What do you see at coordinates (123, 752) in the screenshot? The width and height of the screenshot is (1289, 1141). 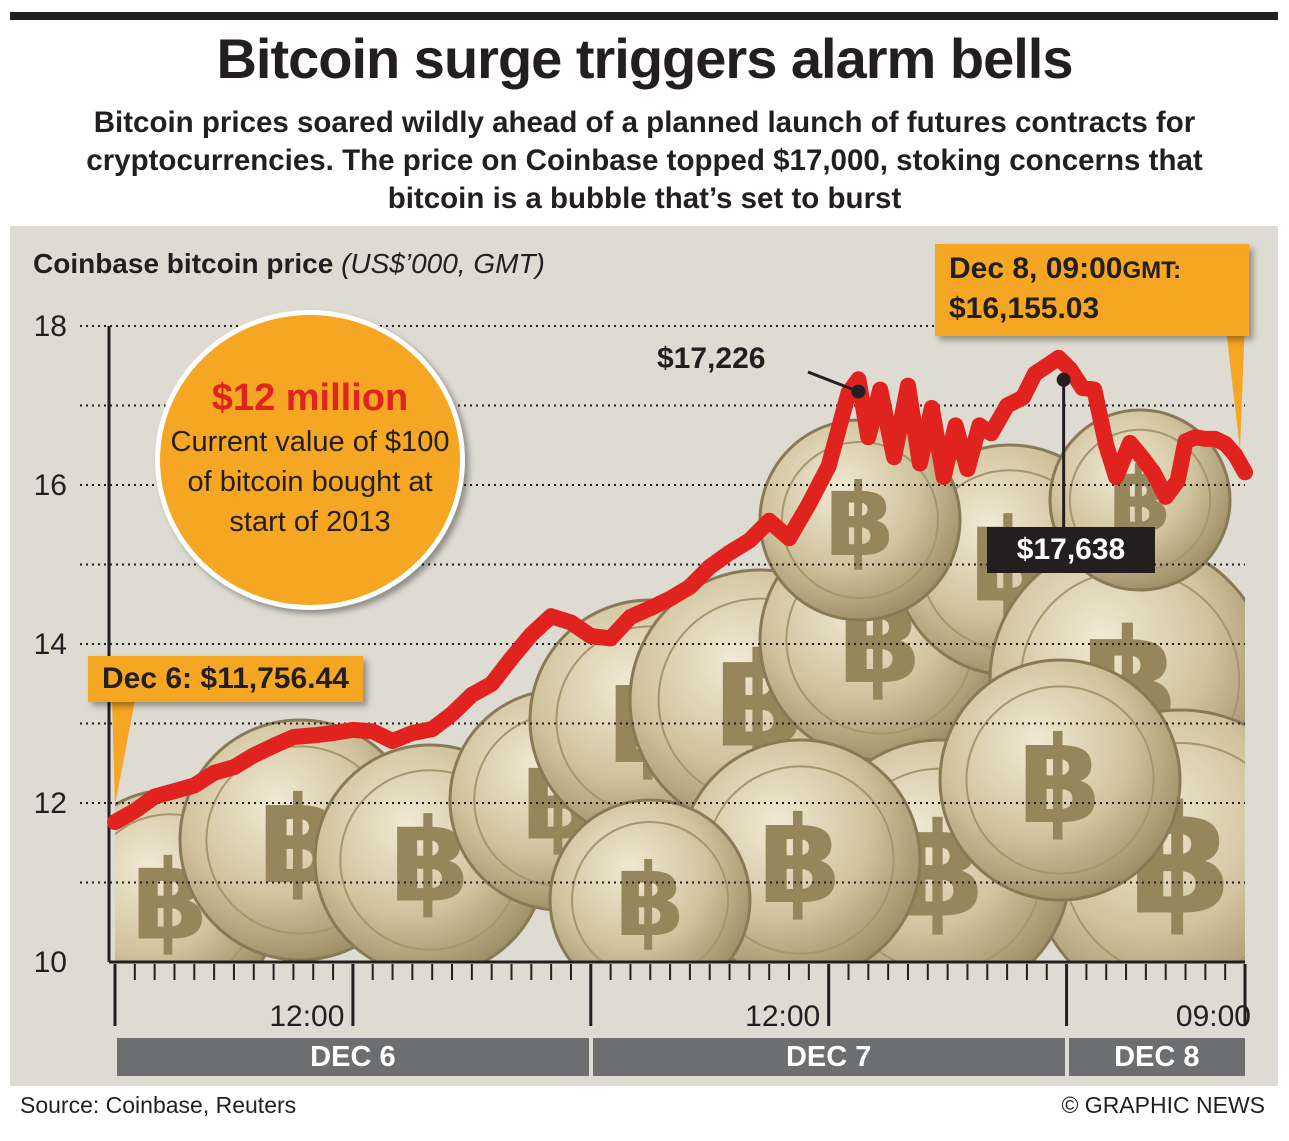 I see `start-callout-pointer` at bounding box center [123, 752].